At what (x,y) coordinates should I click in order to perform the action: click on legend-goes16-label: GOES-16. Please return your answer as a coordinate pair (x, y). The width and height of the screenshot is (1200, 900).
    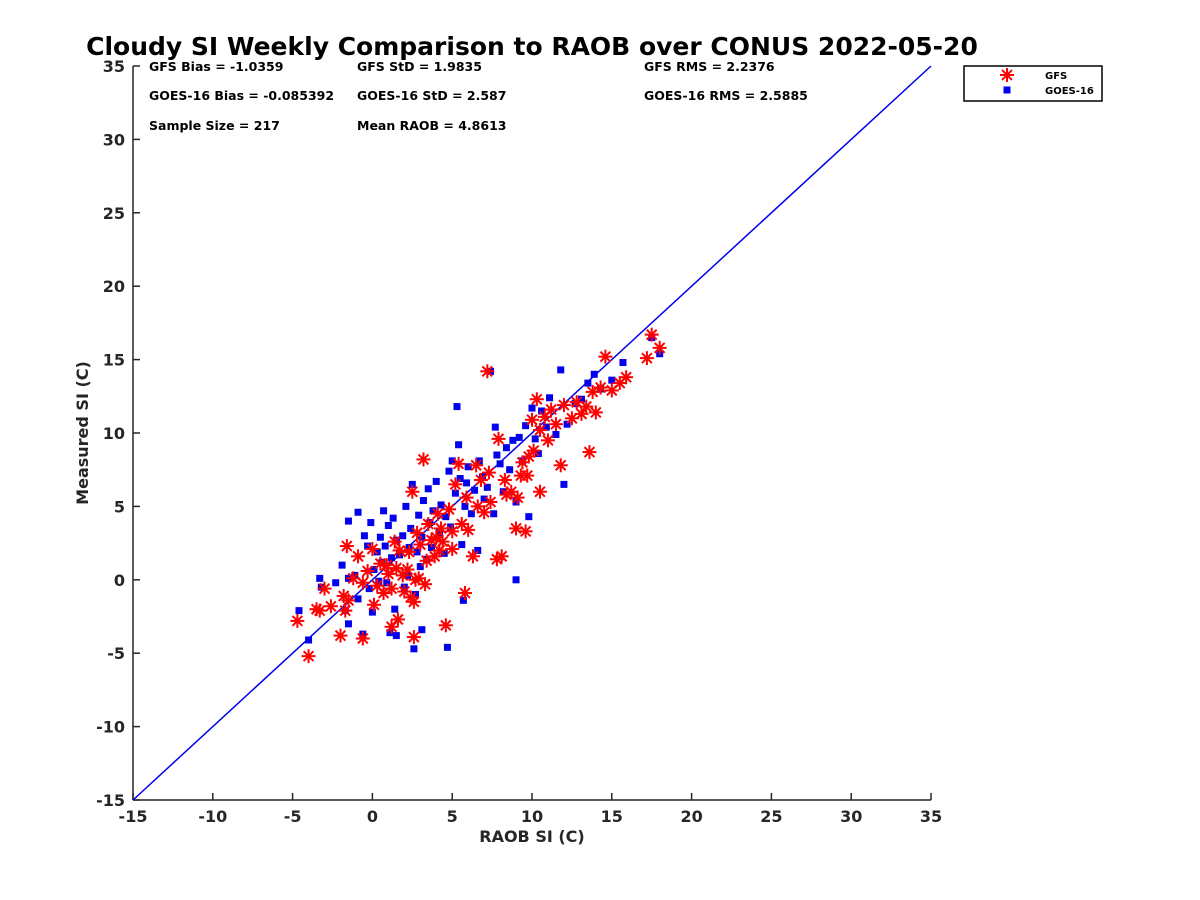
    Looking at the image, I should click on (1069, 91).